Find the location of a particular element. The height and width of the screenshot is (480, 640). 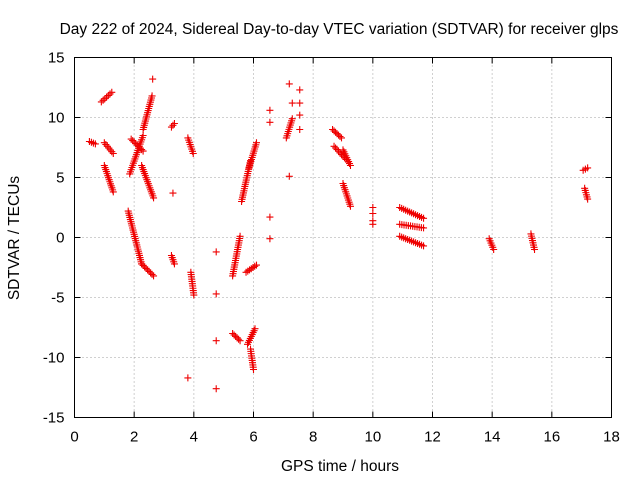

x-axis-label: GPS time / hours is located at coordinates (340, 466).